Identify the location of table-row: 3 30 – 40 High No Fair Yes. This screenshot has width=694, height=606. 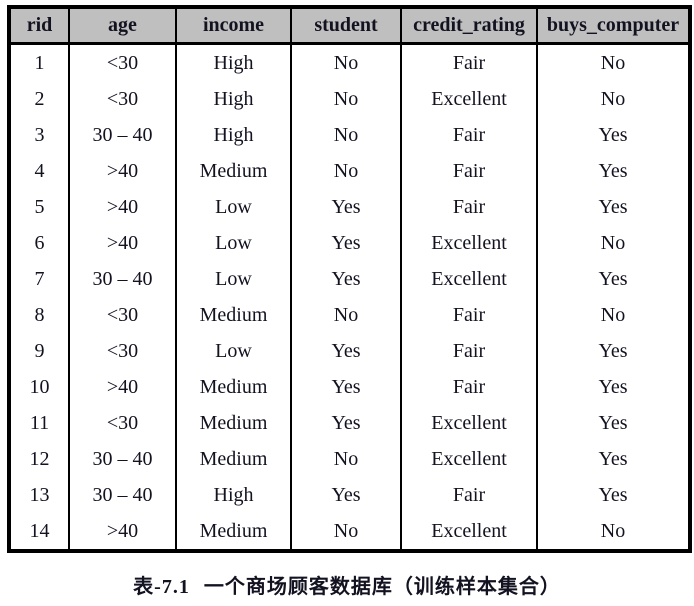
(349, 135).